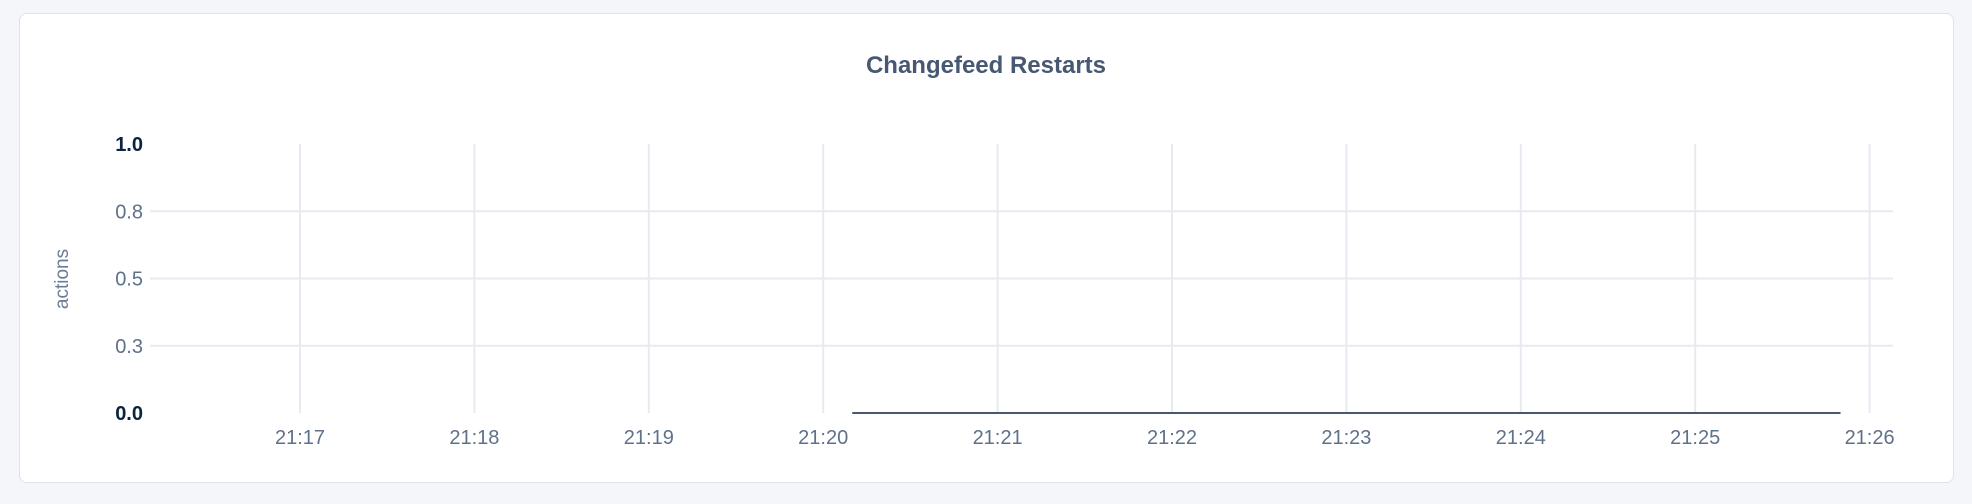 The height and width of the screenshot is (504, 1972). What do you see at coordinates (129, 414) in the screenshot?
I see `y-tick-label: 0.0` at bounding box center [129, 414].